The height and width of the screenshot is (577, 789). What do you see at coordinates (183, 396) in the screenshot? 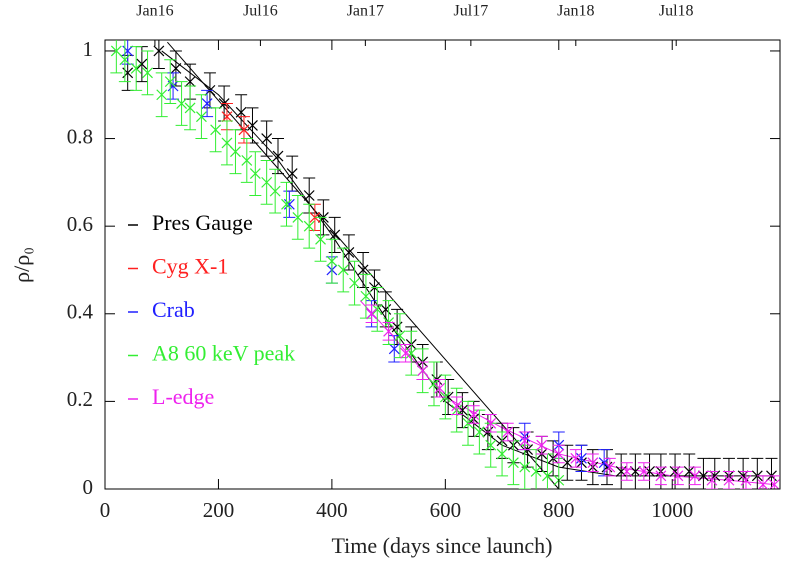
I see `legend-label: L-edge` at bounding box center [183, 396].